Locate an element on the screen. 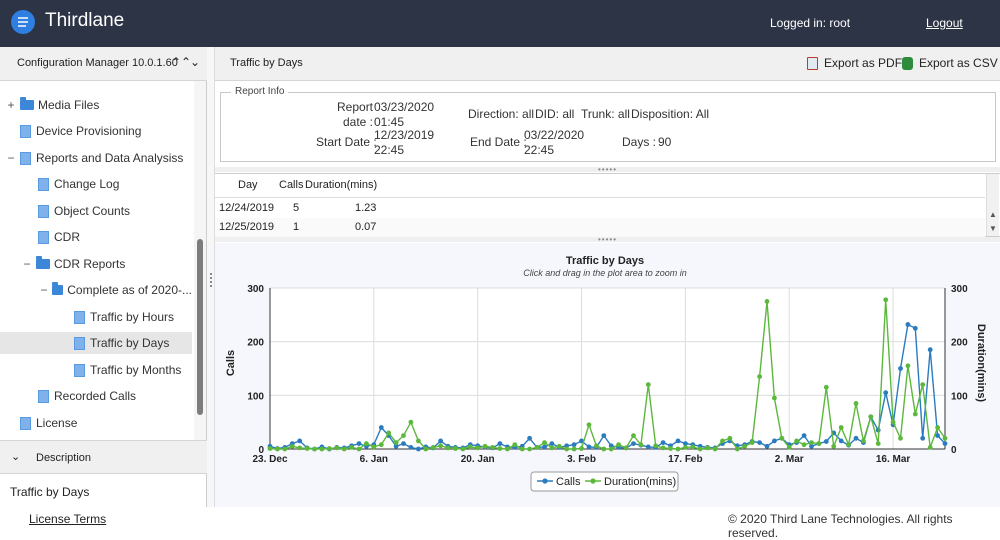 This screenshot has height=540, width=1000. column-header-duration: Duration(mins) is located at coordinates (341, 185).